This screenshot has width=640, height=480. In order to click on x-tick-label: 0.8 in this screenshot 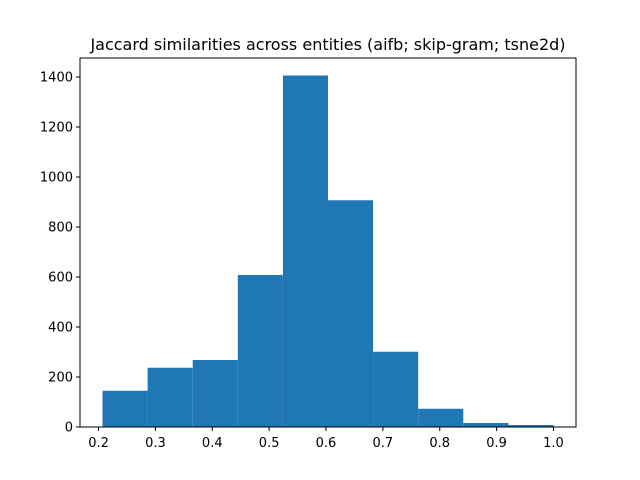, I will do `click(439, 443)`.